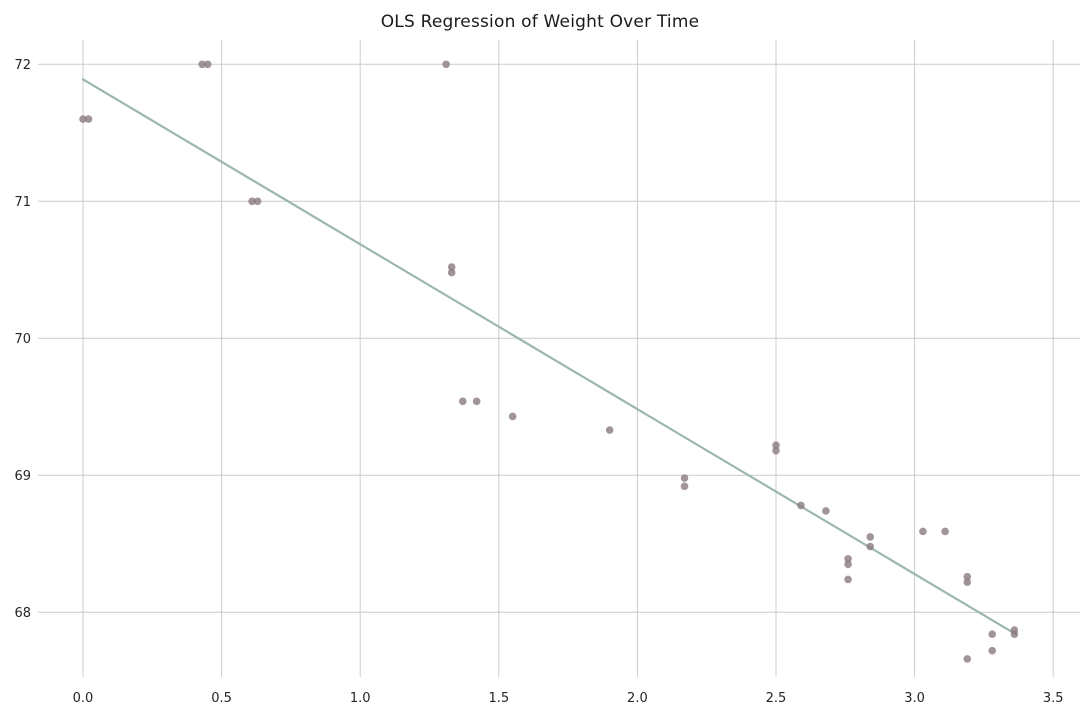 Image resolution: width=1080 pixels, height=720 pixels. What do you see at coordinates (83, 698) in the screenshot?
I see `x-tick-label-0.0: 0.0` at bounding box center [83, 698].